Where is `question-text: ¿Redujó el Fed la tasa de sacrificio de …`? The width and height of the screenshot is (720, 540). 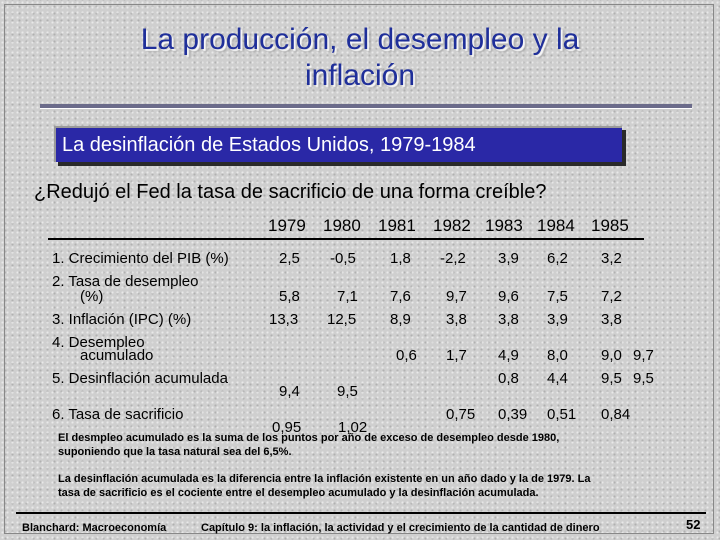
question-text: ¿Redujó el Fed la tasa de sacrificio de … is located at coordinates (290, 192).